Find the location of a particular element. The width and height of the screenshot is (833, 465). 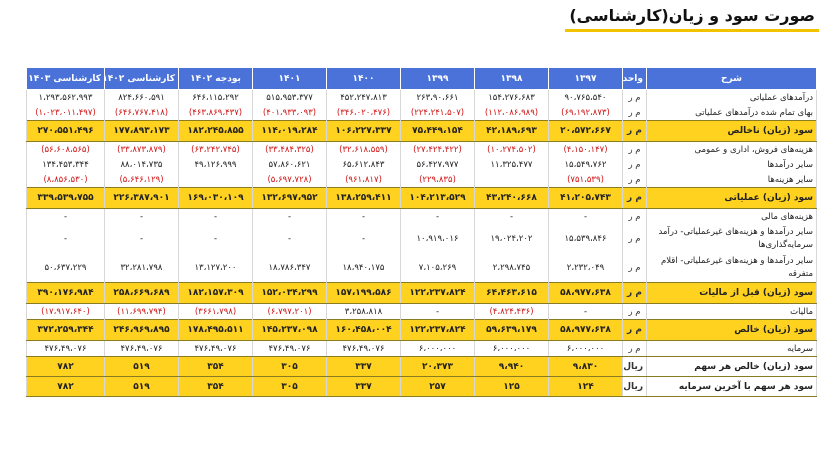

value-cell: (۶۹،۱۹۲،۸۷۳) is located at coordinates (585, 113).